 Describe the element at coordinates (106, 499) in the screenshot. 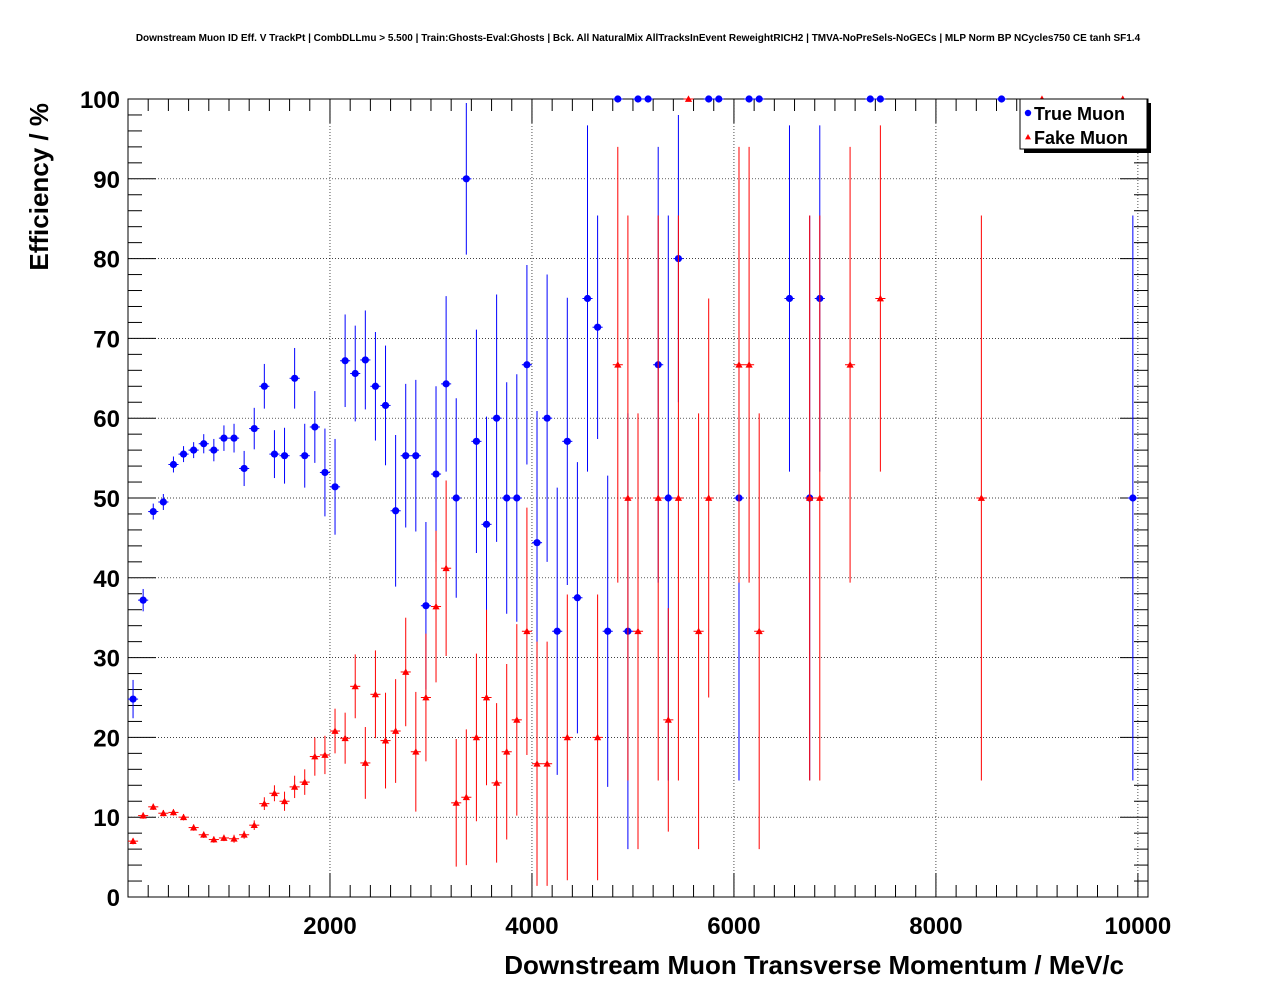

I see `y-tick-label: 50` at that location.